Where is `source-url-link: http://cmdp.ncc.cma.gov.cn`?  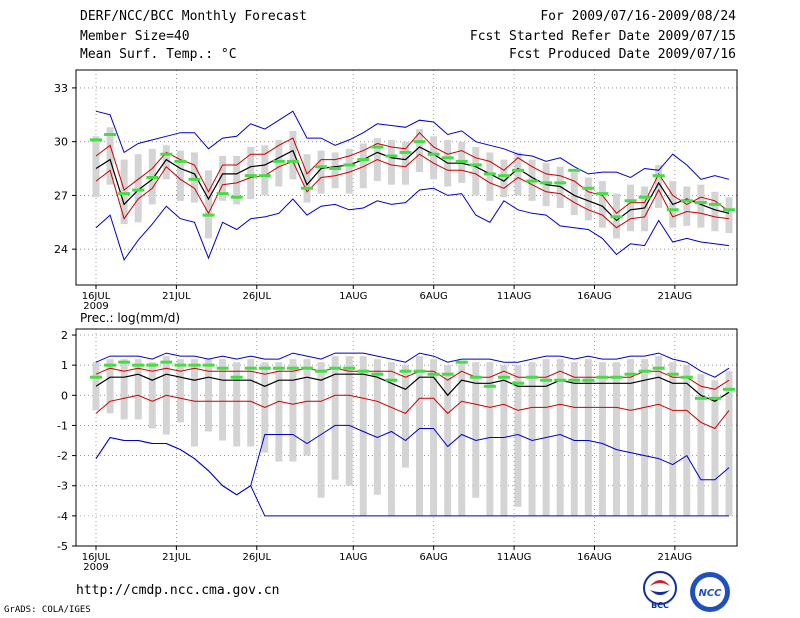
source-url-link: http://cmdp.ncc.cma.gov.cn is located at coordinates (178, 590).